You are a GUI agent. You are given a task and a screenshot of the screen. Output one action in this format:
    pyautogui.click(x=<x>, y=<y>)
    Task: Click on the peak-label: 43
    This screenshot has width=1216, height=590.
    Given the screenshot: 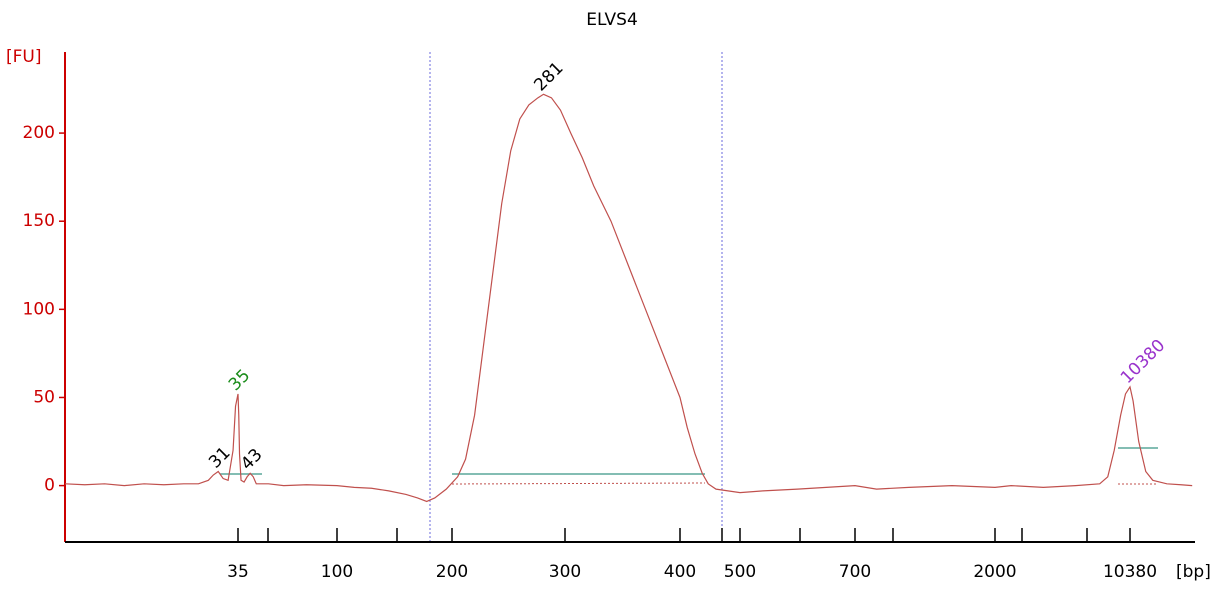 What is the action you would take?
    pyautogui.click(x=251, y=459)
    